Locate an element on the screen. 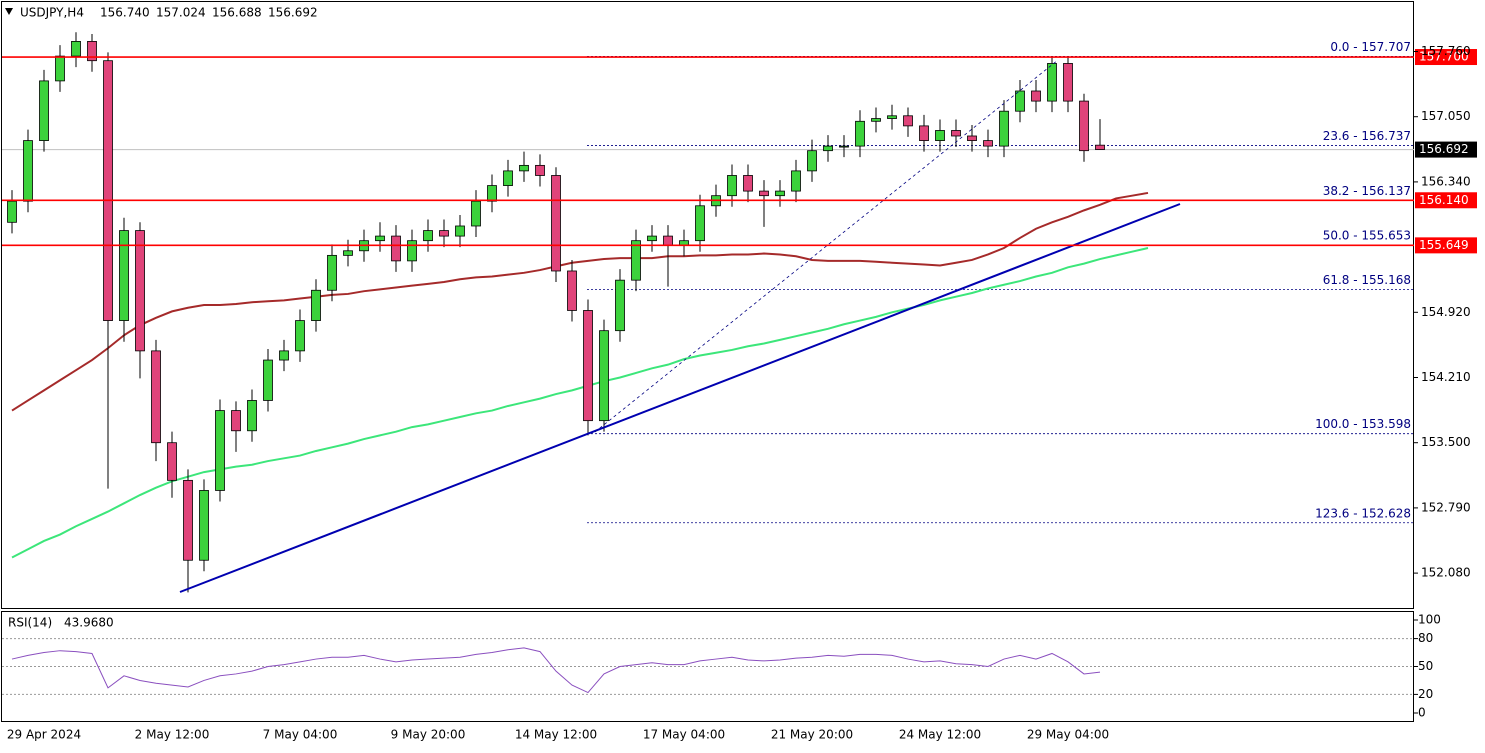 The height and width of the screenshot is (753, 1485). x-tick-label: 14 May 12:00 is located at coordinates (556, 735).